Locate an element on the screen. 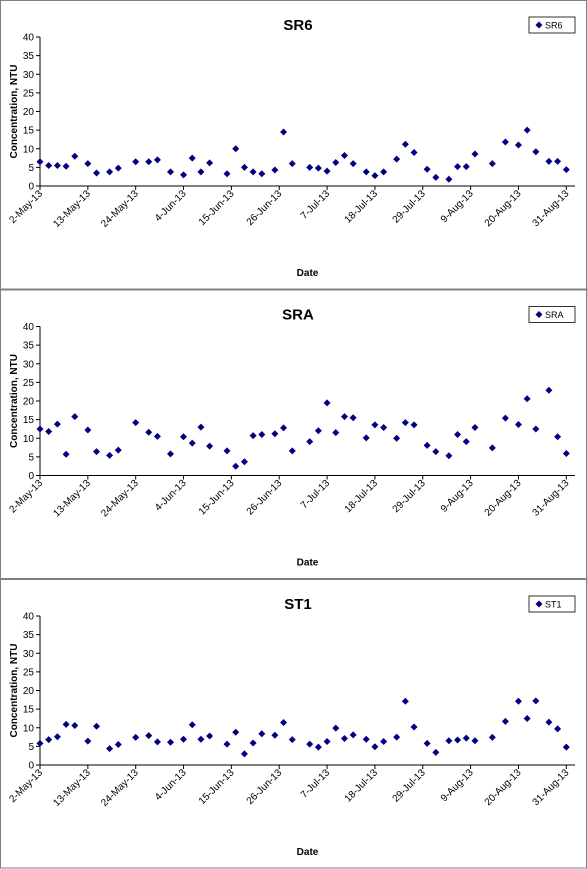 This screenshot has width=587, height=869. chart-title: ST1 is located at coordinates (298, 604).